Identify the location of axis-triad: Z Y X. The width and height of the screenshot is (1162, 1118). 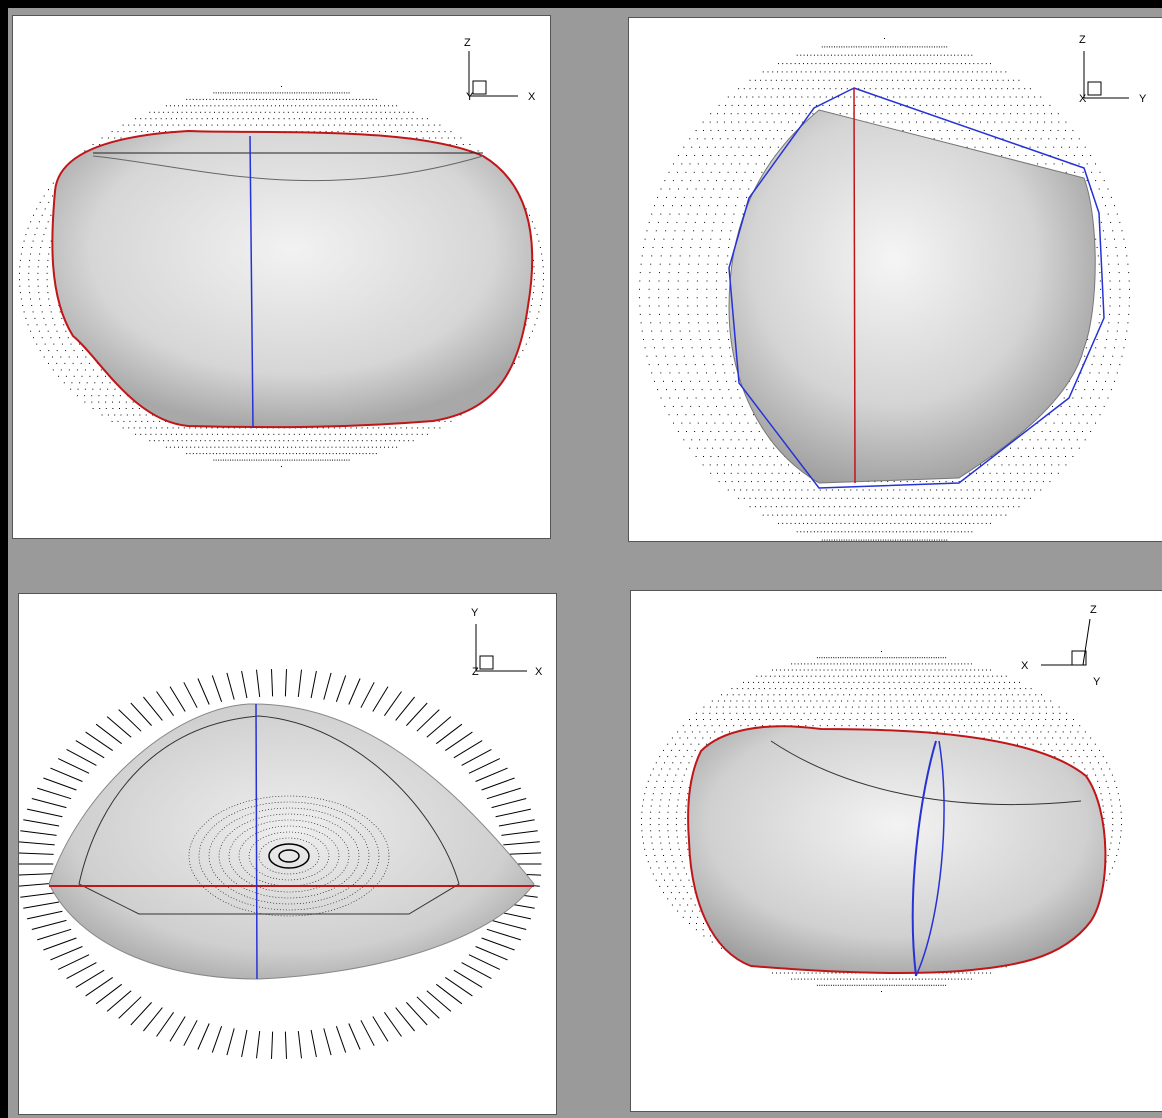
(1113, 69).